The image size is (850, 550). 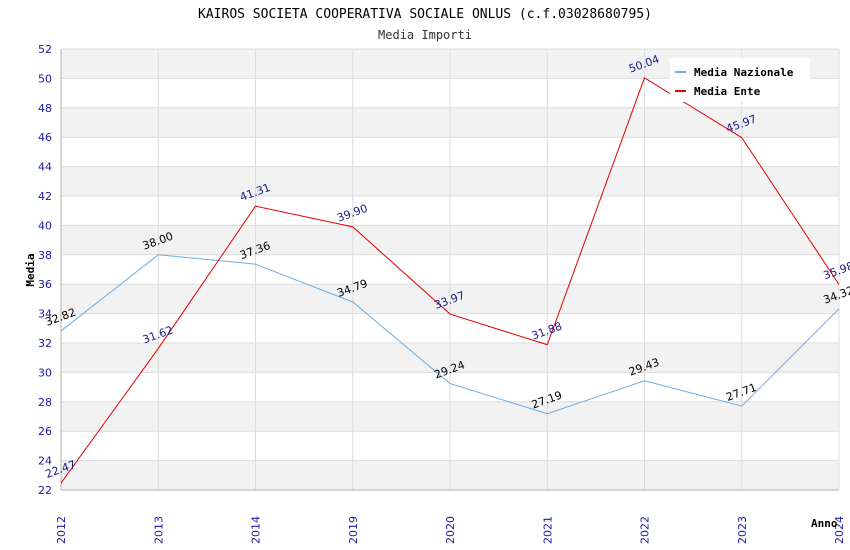 I want to click on legend-box, so click(x=740, y=80).